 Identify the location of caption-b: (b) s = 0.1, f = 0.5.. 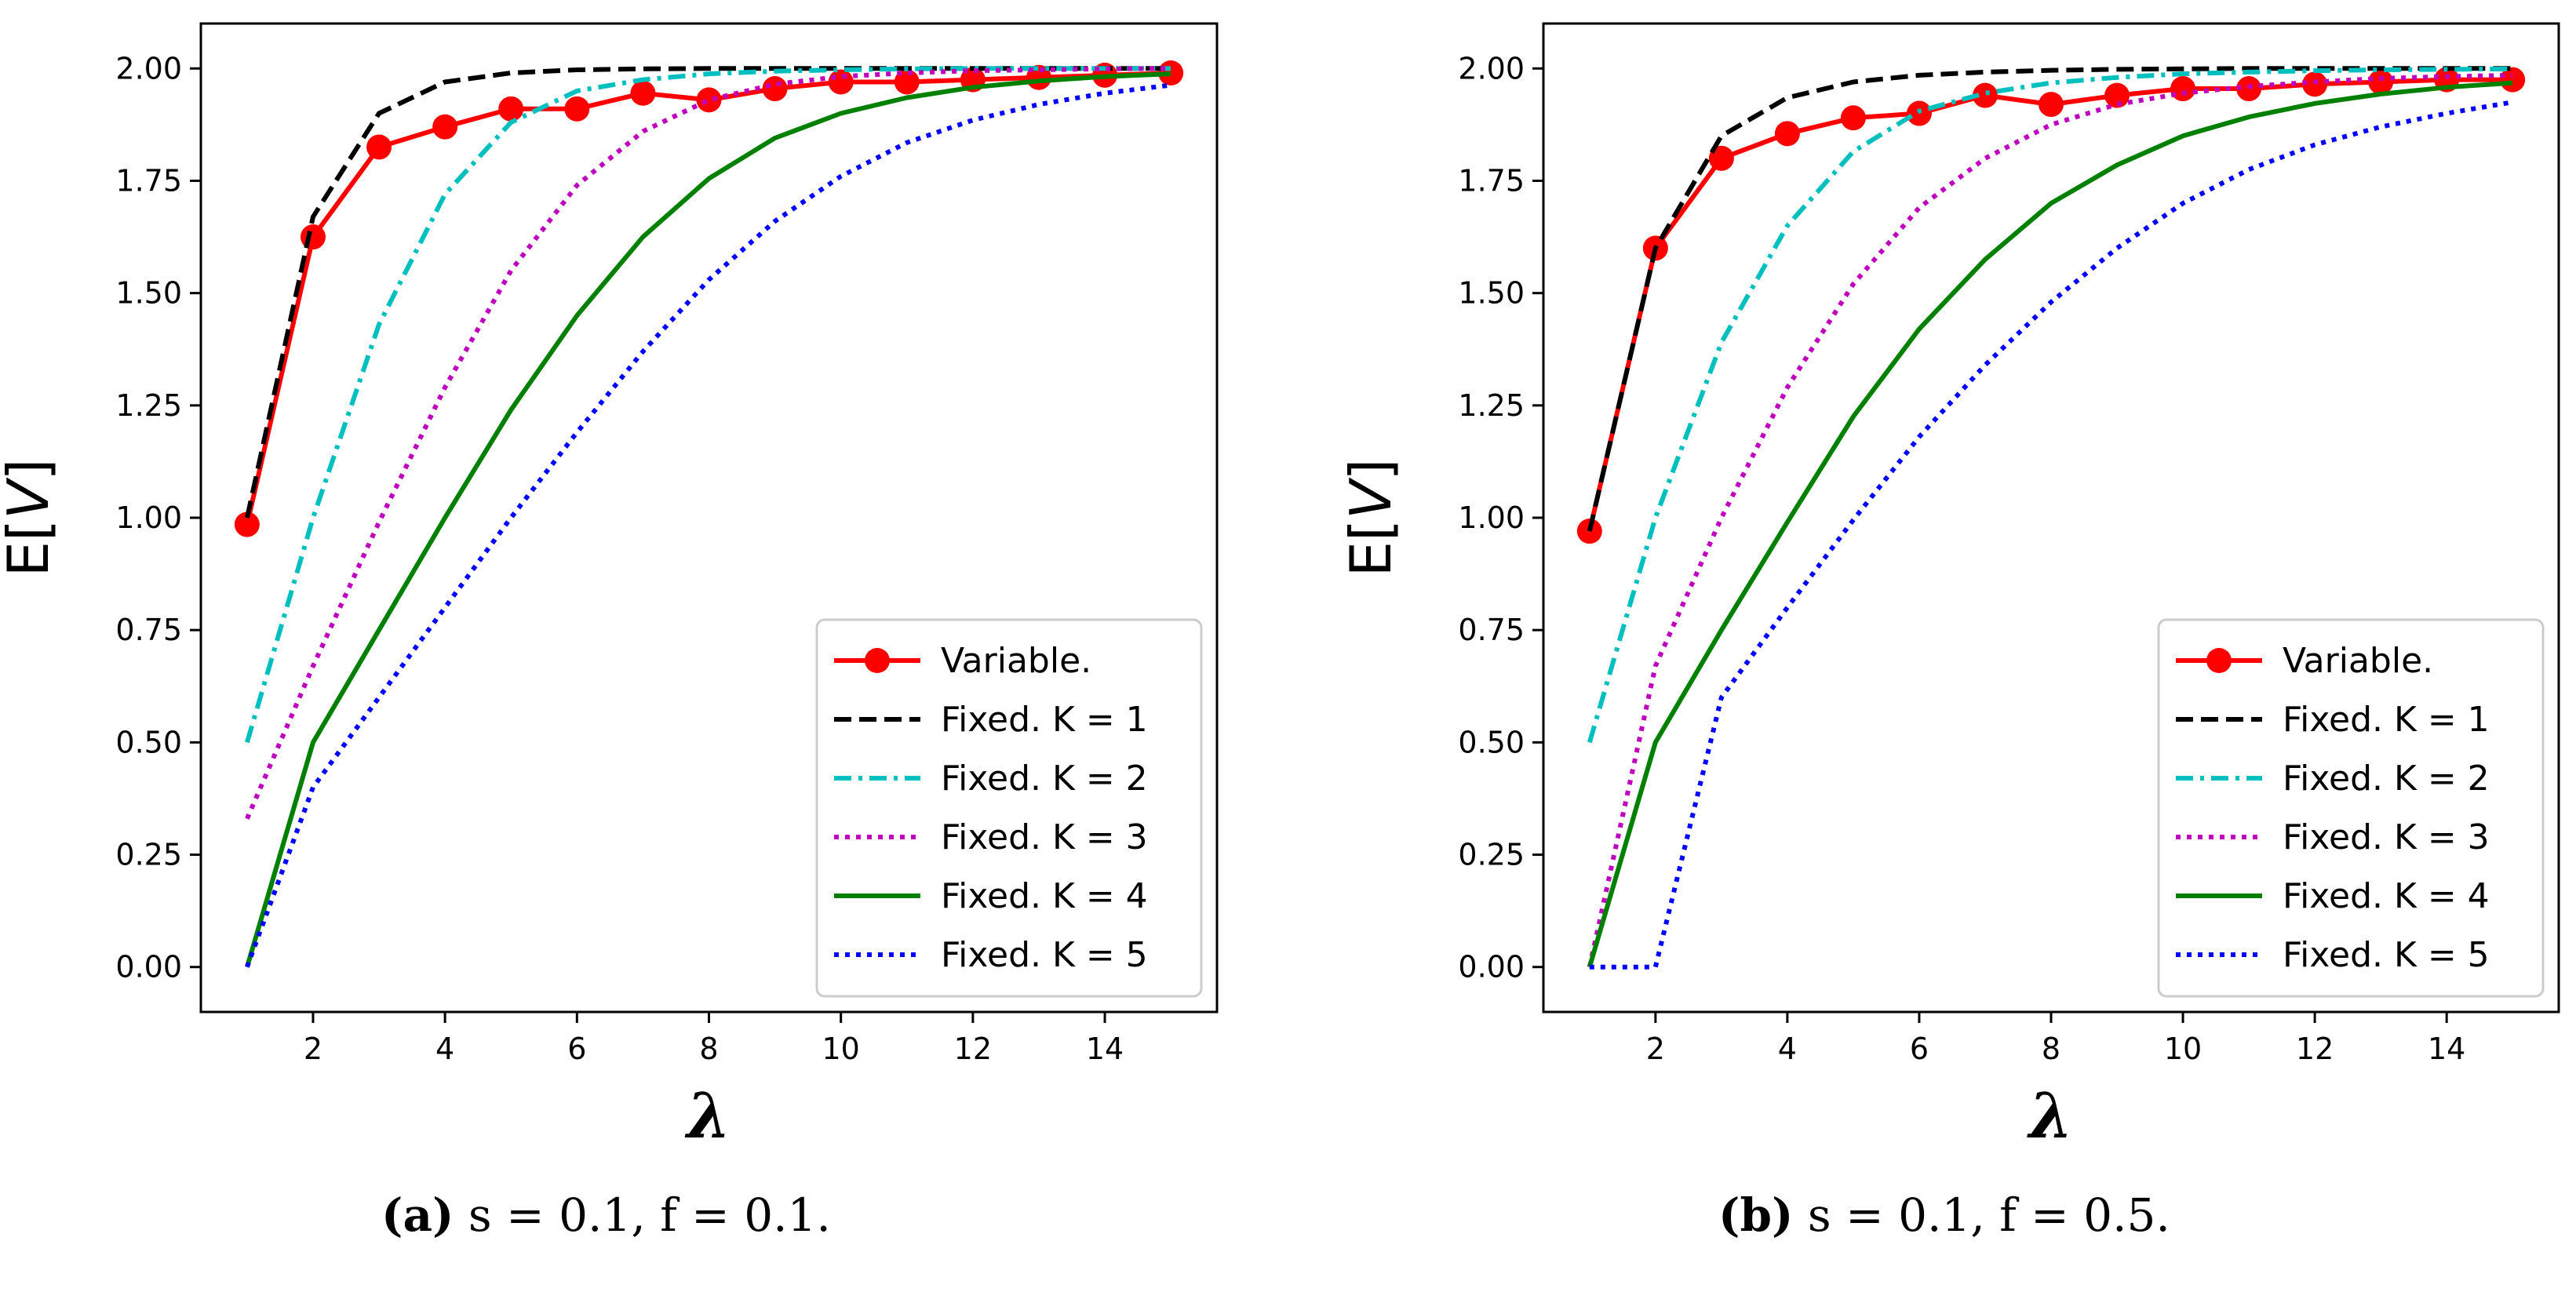
(1944, 1215).